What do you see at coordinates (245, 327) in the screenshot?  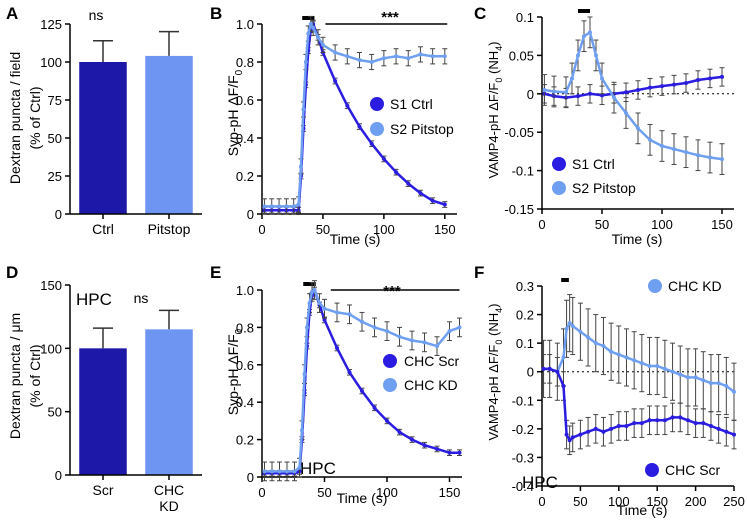 I see `y-tick-label-e: 0.8` at bounding box center [245, 327].